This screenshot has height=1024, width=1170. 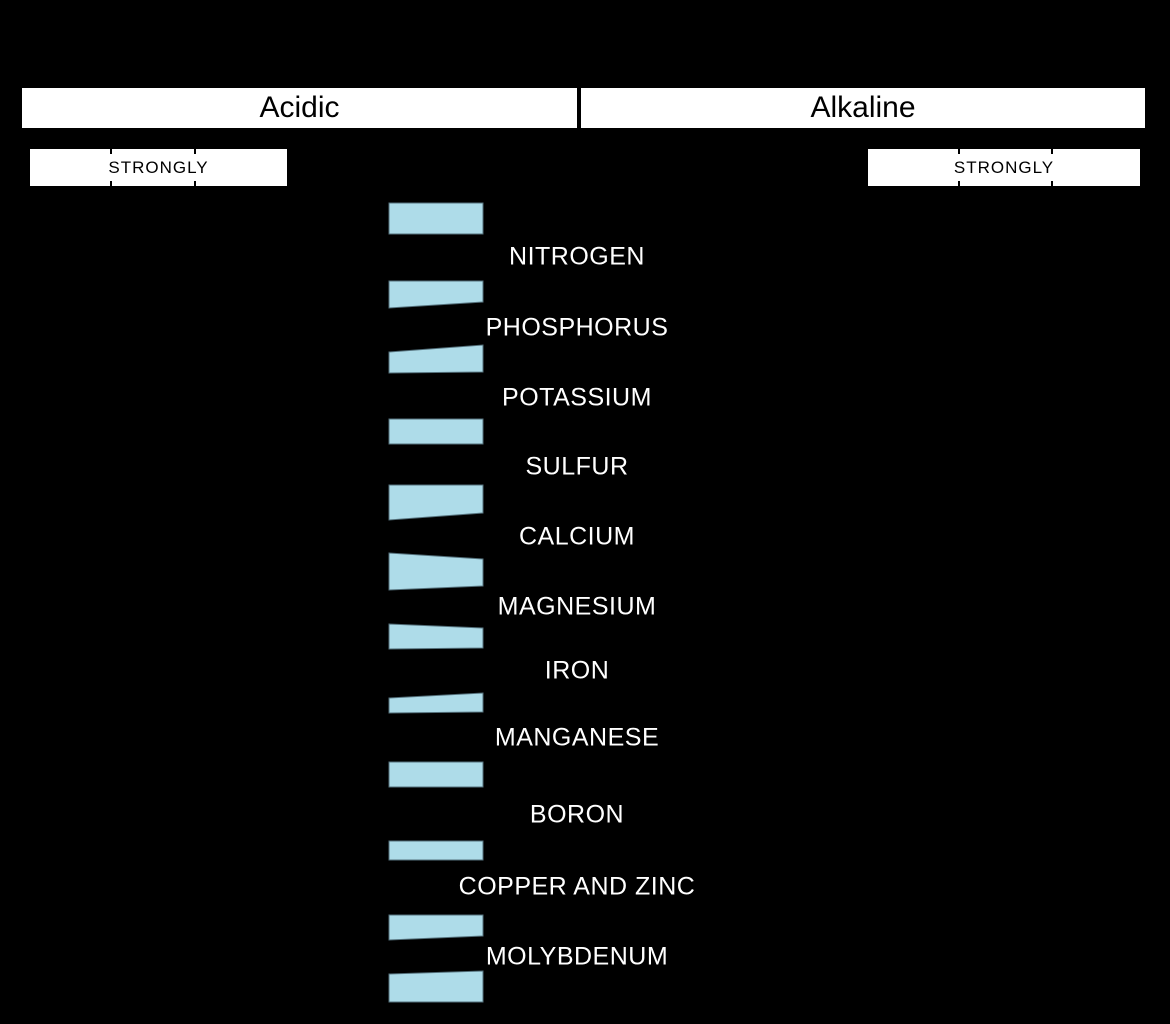 I want to click on nutrient-band-copper-and-zinc, so click(x=436, y=850).